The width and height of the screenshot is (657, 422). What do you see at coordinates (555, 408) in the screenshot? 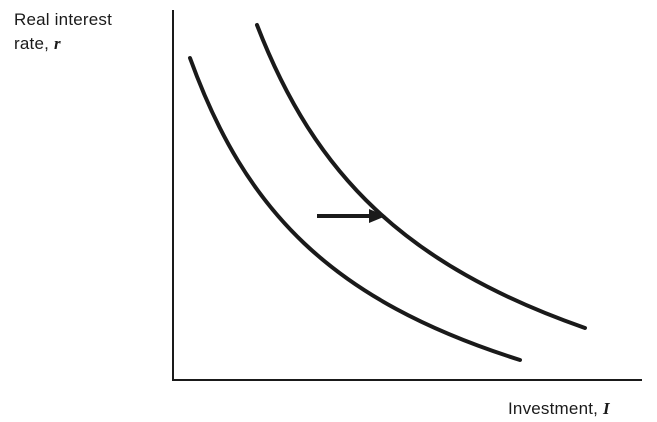
I see `x-axis-label-text: Investment,` at bounding box center [555, 408].